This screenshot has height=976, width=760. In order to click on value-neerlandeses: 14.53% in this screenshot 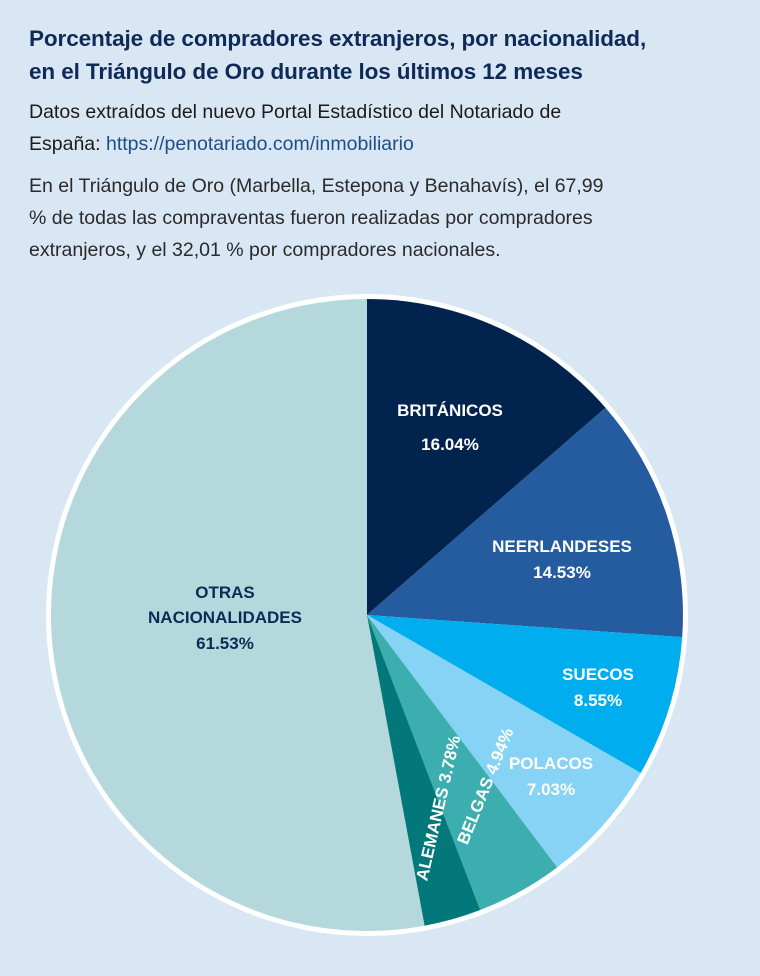, I will do `click(562, 572)`.